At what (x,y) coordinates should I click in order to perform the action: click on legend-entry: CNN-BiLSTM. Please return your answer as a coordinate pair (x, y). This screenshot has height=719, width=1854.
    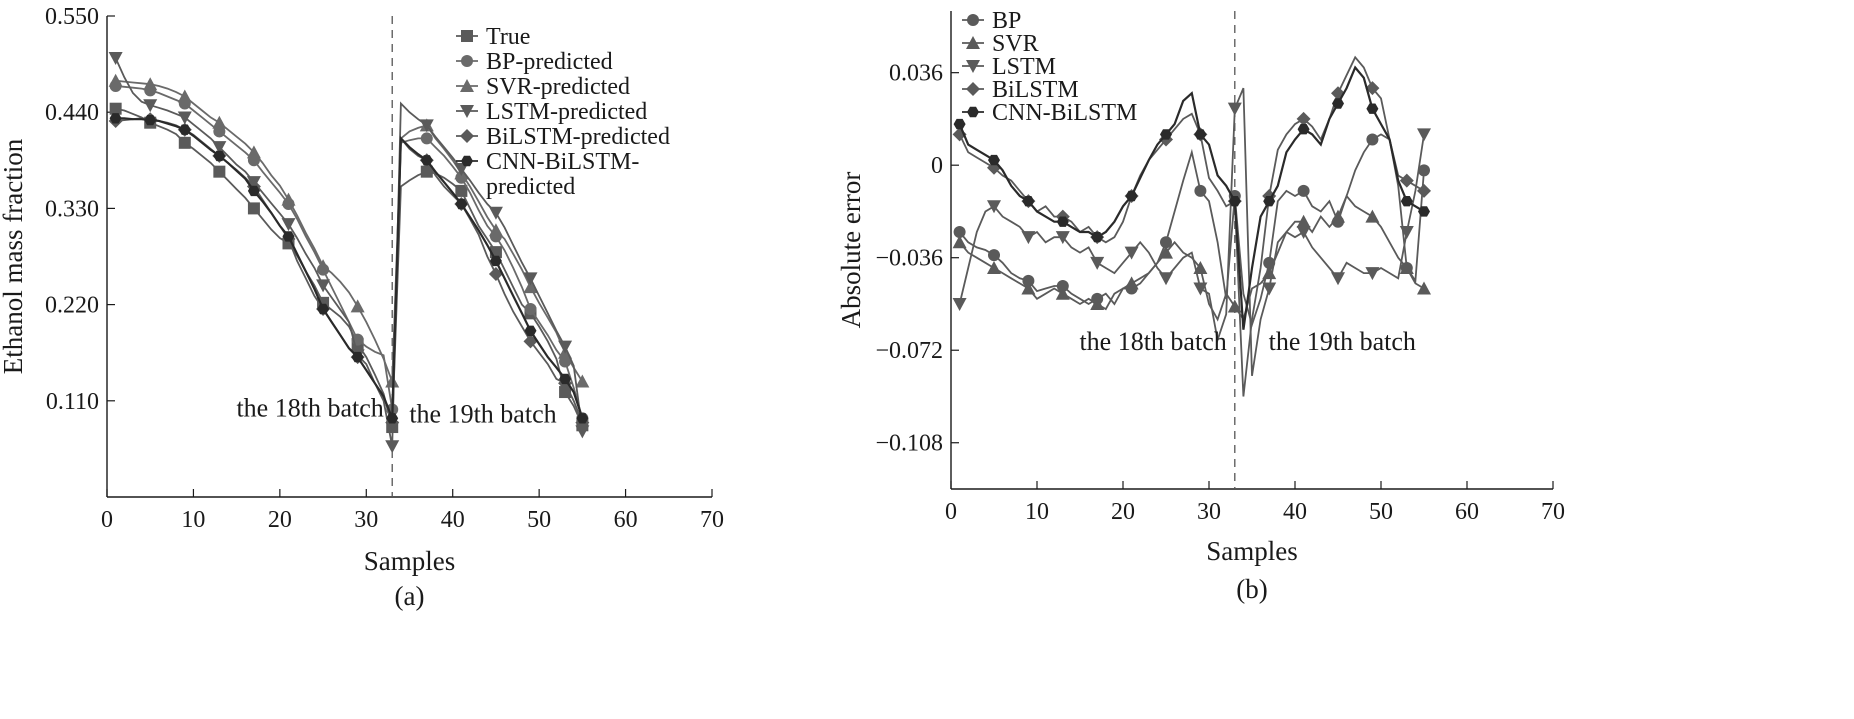
    Looking at the image, I should click on (1064, 113).